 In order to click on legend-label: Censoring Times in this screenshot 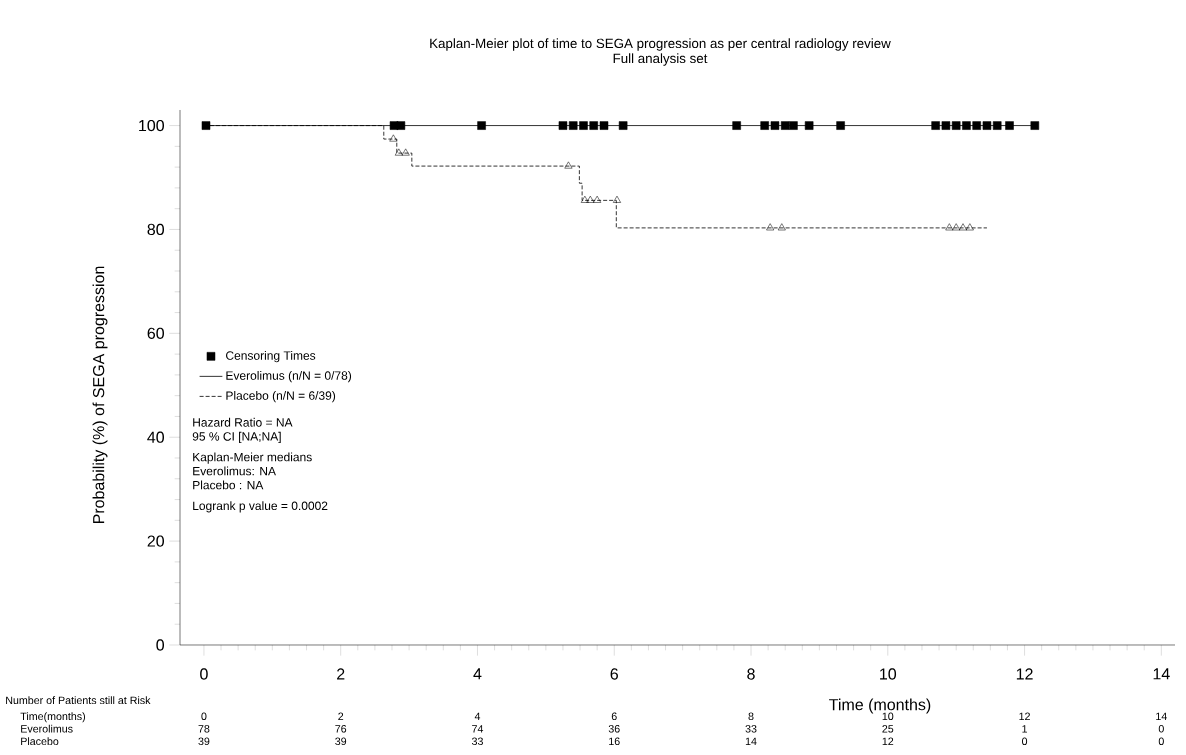, I will do `click(271, 356)`.